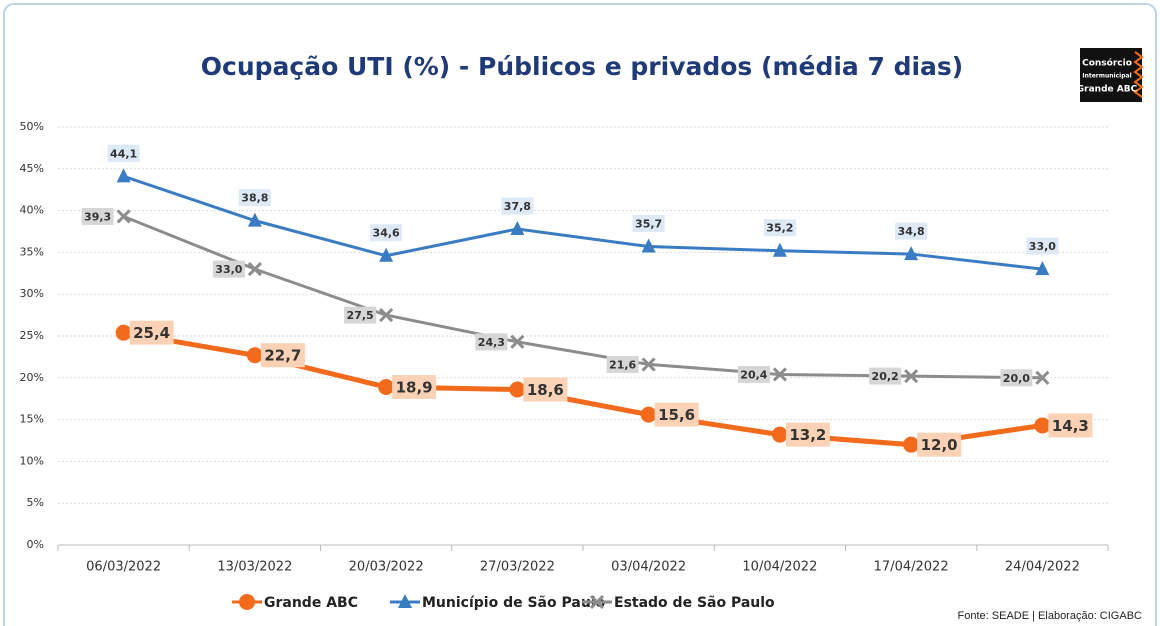 This screenshot has height=626, width=1160. What do you see at coordinates (35, 502) in the screenshot?
I see `y-tick-label: 5%` at bounding box center [35, 502].